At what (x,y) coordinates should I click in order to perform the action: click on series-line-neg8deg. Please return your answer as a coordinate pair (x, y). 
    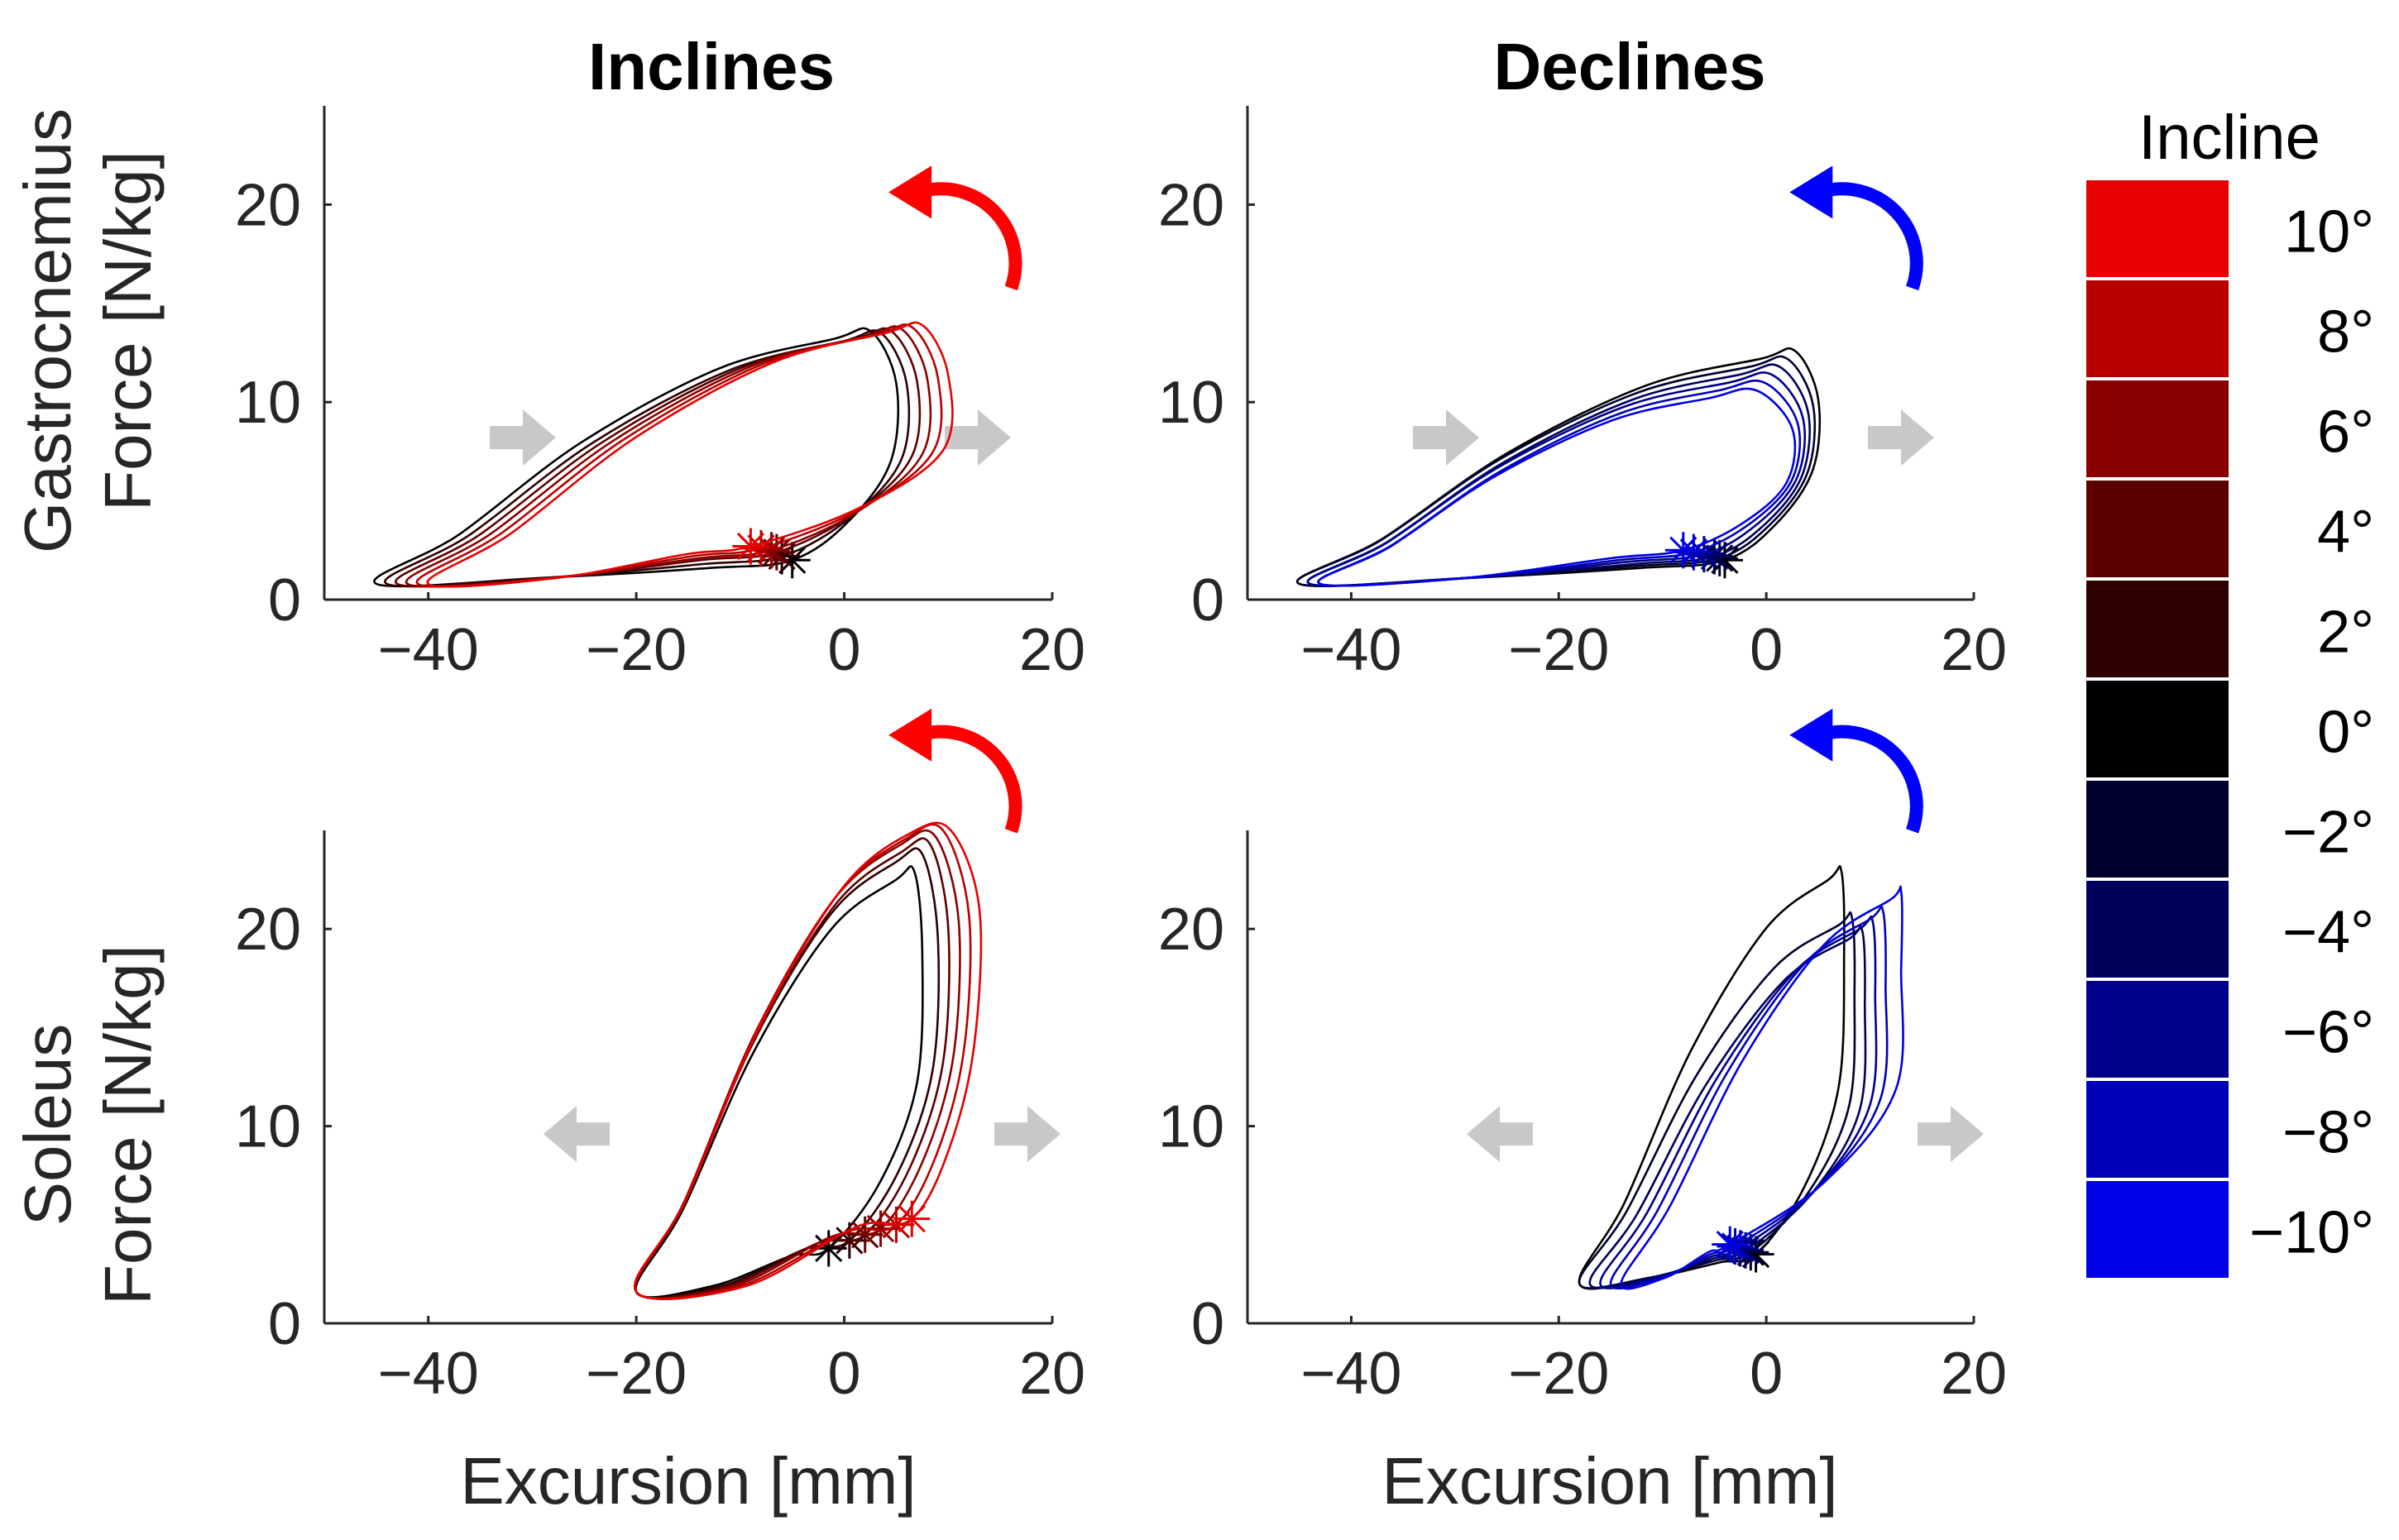
    Looking at the image, I should click on (1749, 1097).